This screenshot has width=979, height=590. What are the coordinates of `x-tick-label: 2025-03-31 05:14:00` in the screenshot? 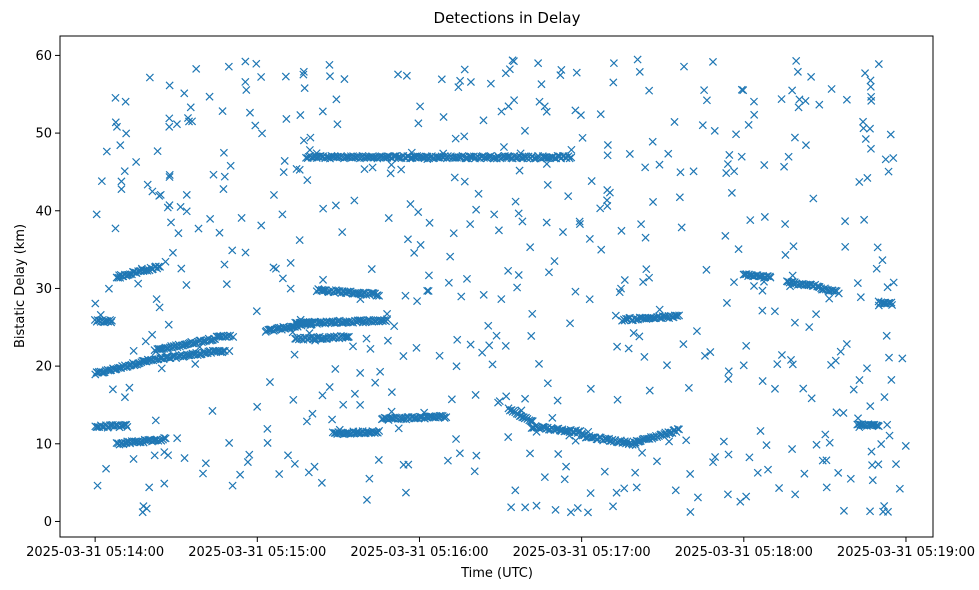 It's located at (95, 552).